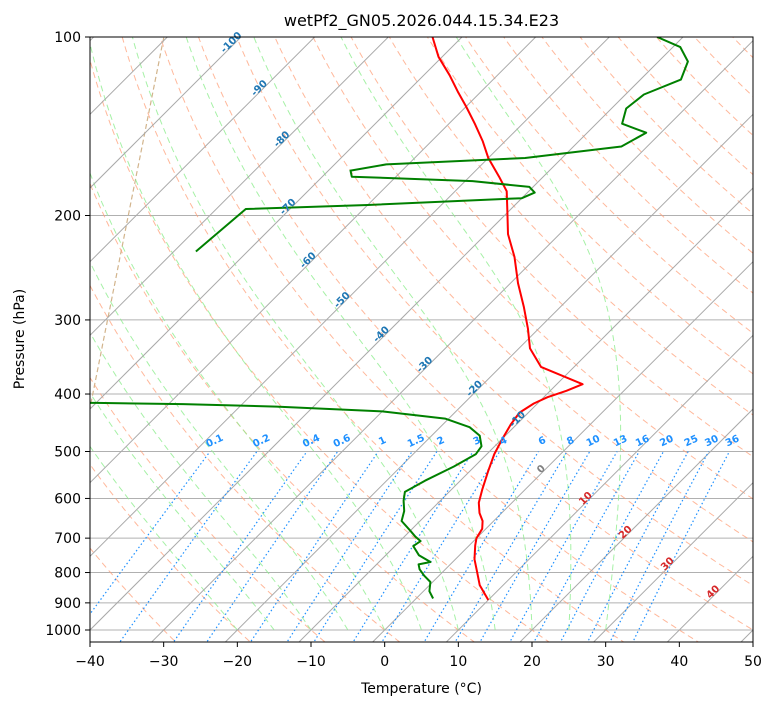 The height and width of the screenshot is (713, 775). I want to click on y-tick-label: 500, so click(67, 452).